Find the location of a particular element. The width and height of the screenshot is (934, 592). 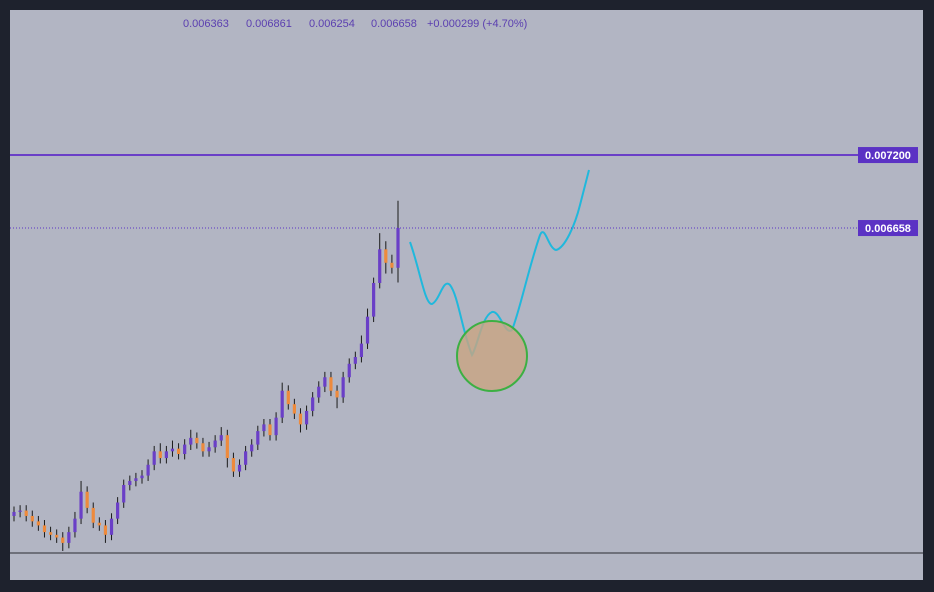

ohlc-close: 0.006658 is located at coordinates (394, 24).